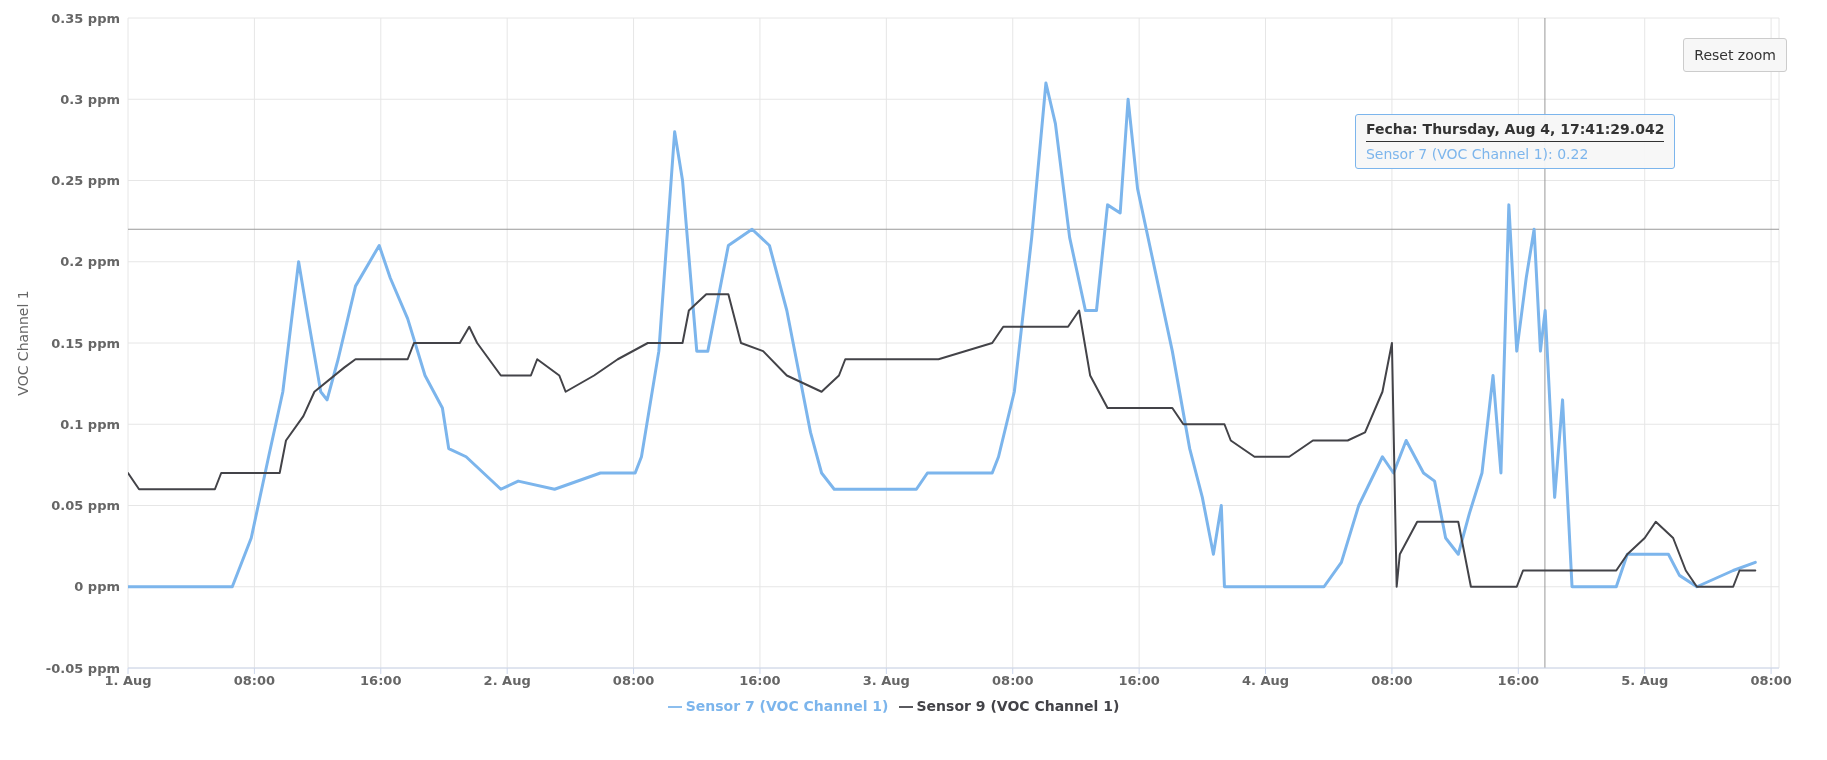 The image size is (1827, 760). What do you see at coordinates (1477, 154) in the screenshot?
I see `annotation: Sensor 7 (VOC Channel 1): 0.22` at bounding box center [1477, 154].